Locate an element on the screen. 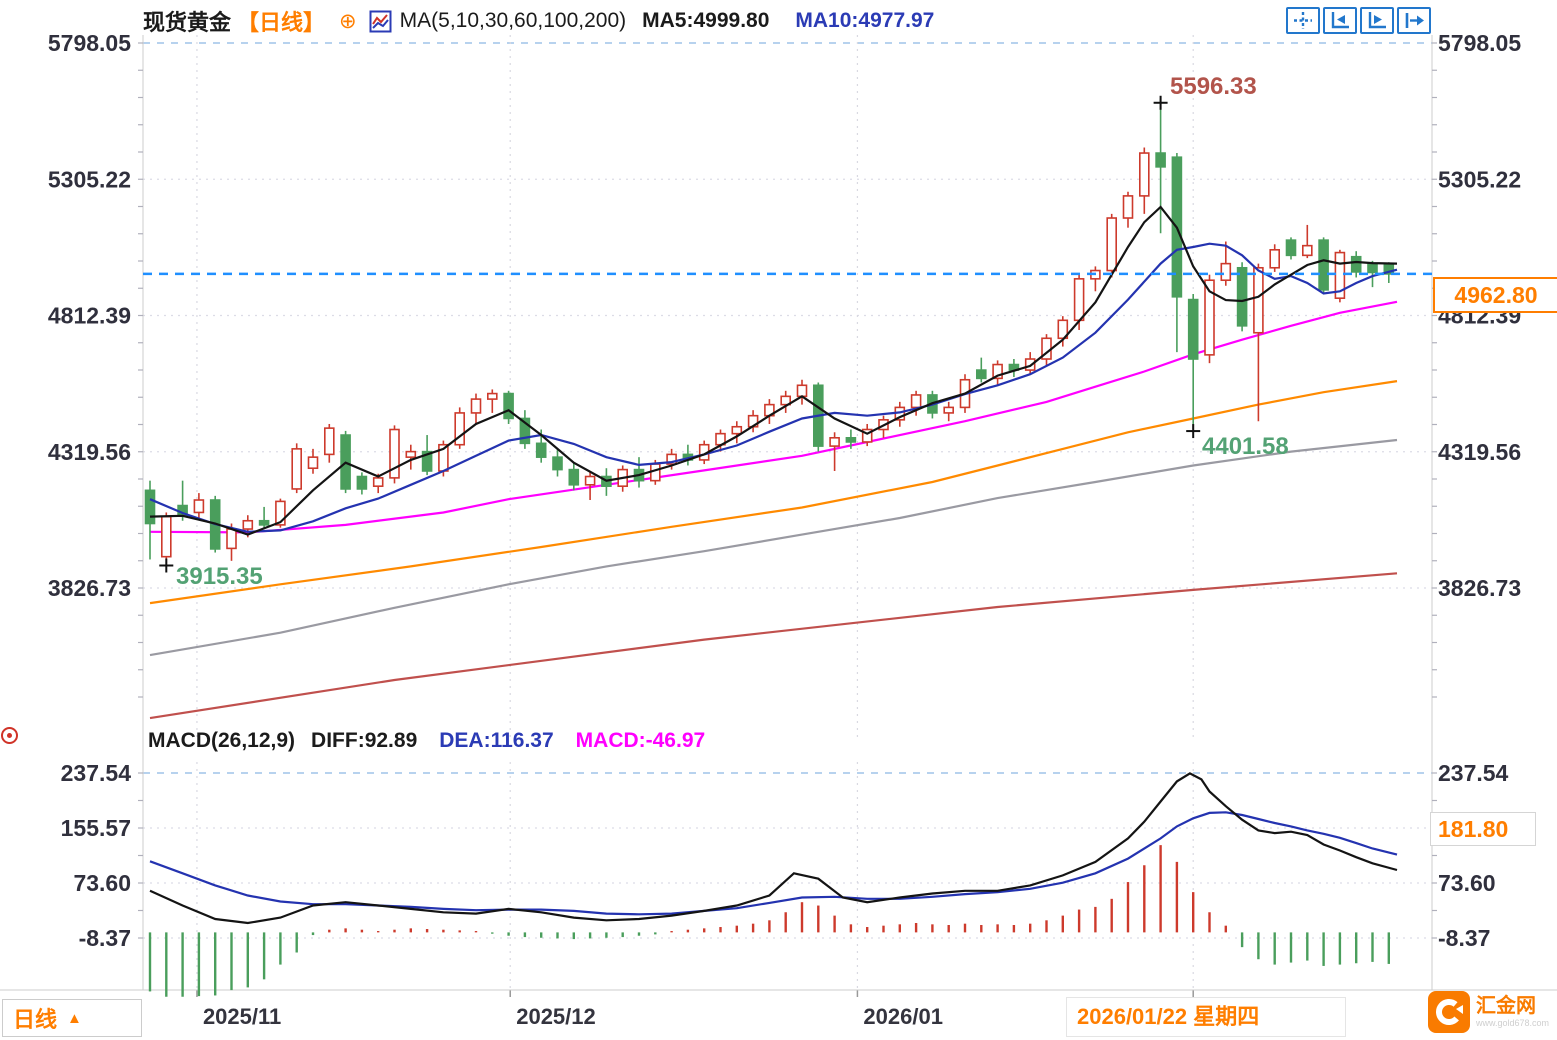 The height and width of the screenshot is (1040, 1557). highlighted-date-label: 2026/01/22 星期四 is located at coordinates (1206, 1017).